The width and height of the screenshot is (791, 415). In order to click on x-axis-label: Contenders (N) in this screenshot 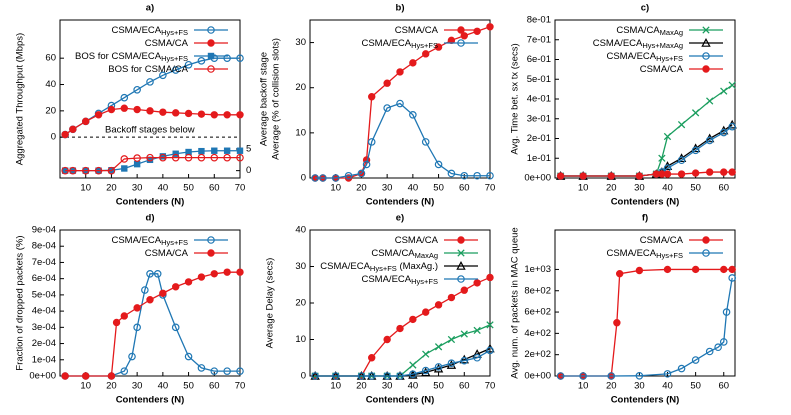, I will do `click(400, 202)`.